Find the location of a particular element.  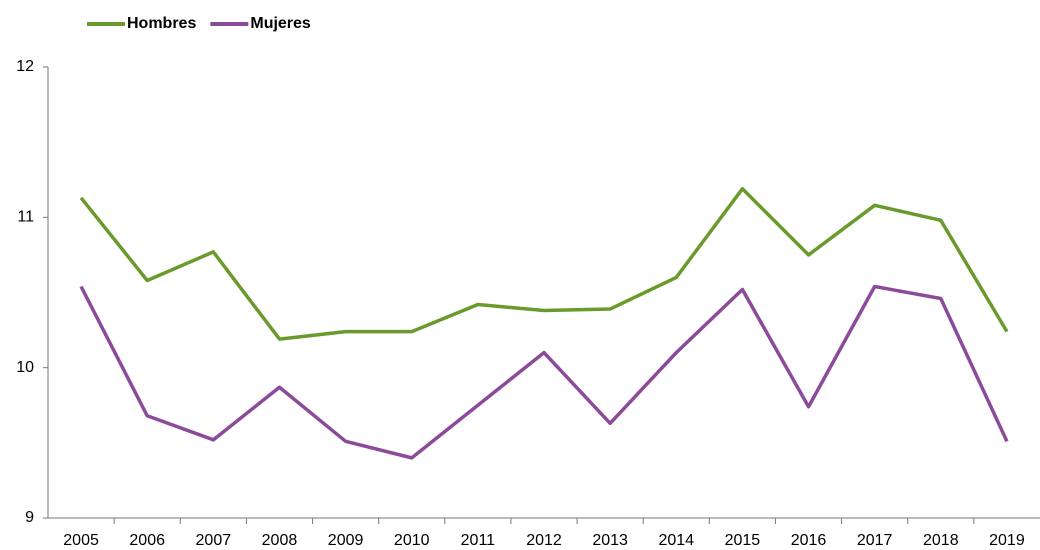

x-tick-label: 2006 is located at coordinates (147, 540).